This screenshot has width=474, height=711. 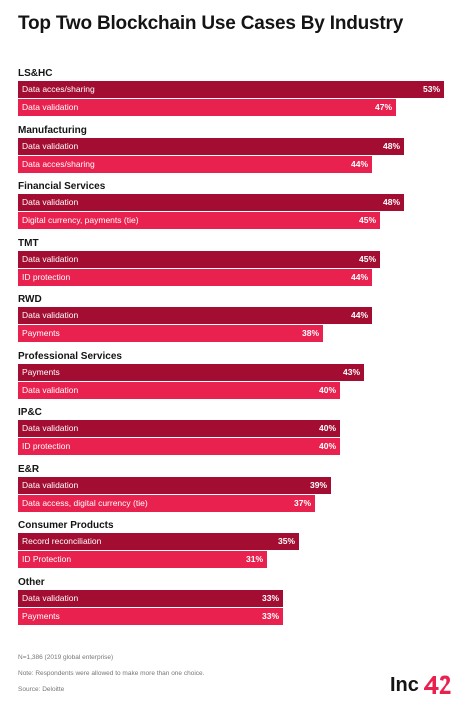 I want to click on bar: Payments 38%, so click(x=170, y=333).